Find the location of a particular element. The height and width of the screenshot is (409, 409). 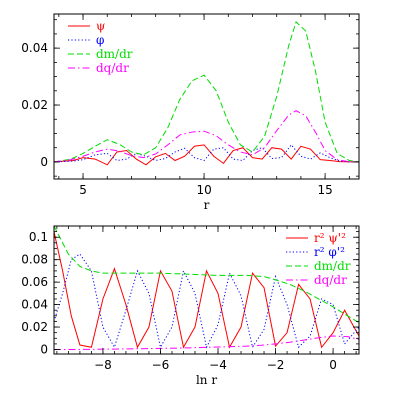

y-tick-label: 0.08 is located at coordinates (34, 260).